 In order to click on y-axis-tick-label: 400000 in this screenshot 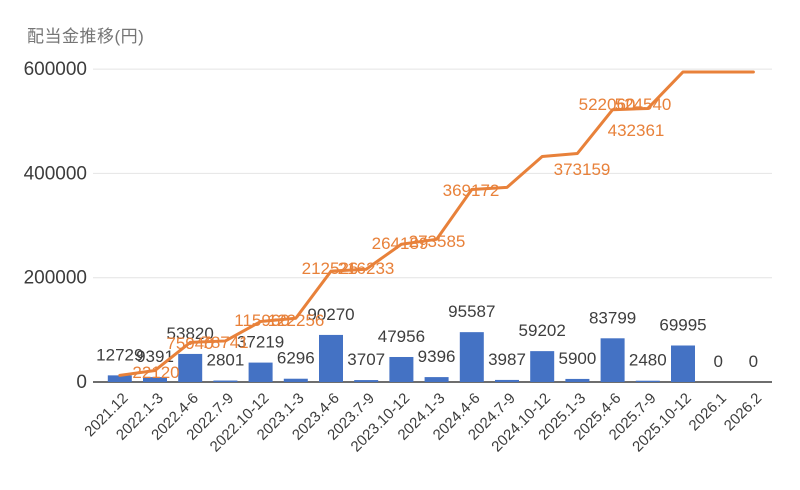, I will do `click(55, 173)`.